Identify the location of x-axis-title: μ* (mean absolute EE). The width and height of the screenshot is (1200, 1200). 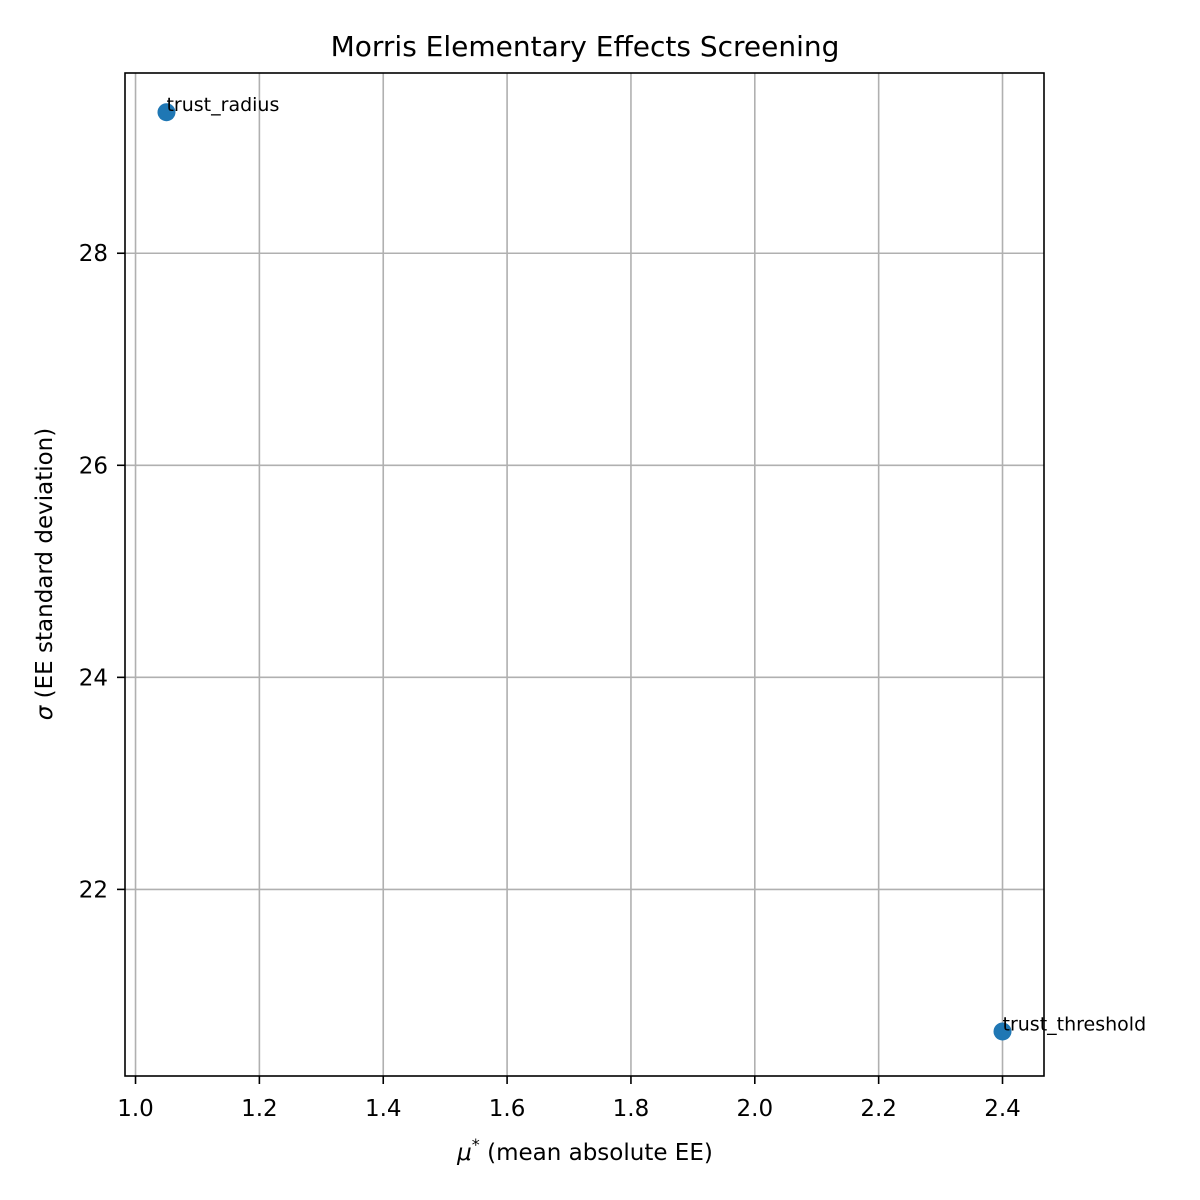
(584, 1150).